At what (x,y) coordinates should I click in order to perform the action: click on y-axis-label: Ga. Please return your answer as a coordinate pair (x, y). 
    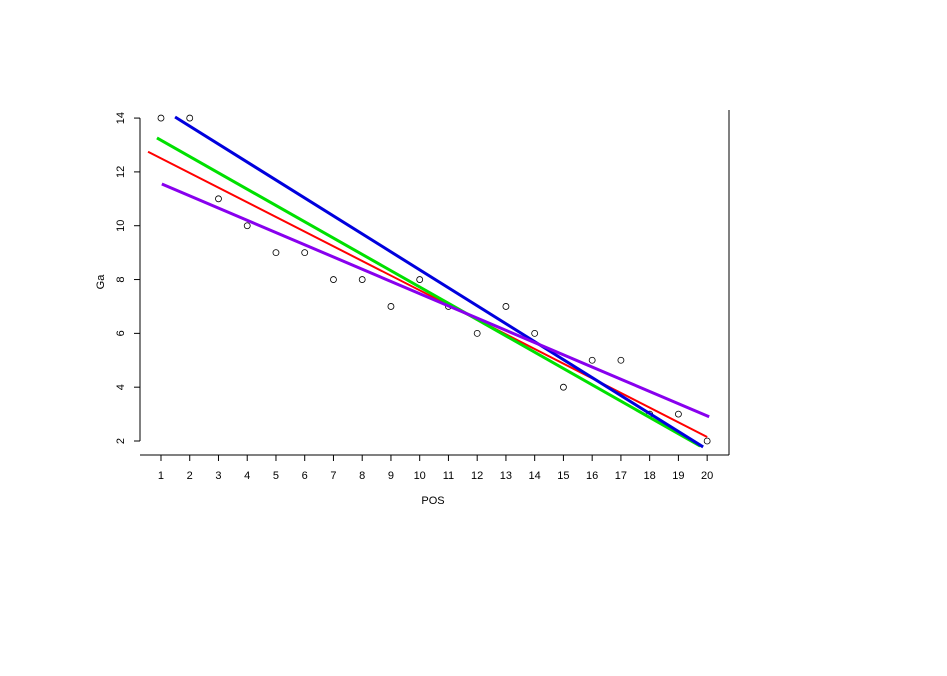
    Looking at the image, I should click on (101, 282).